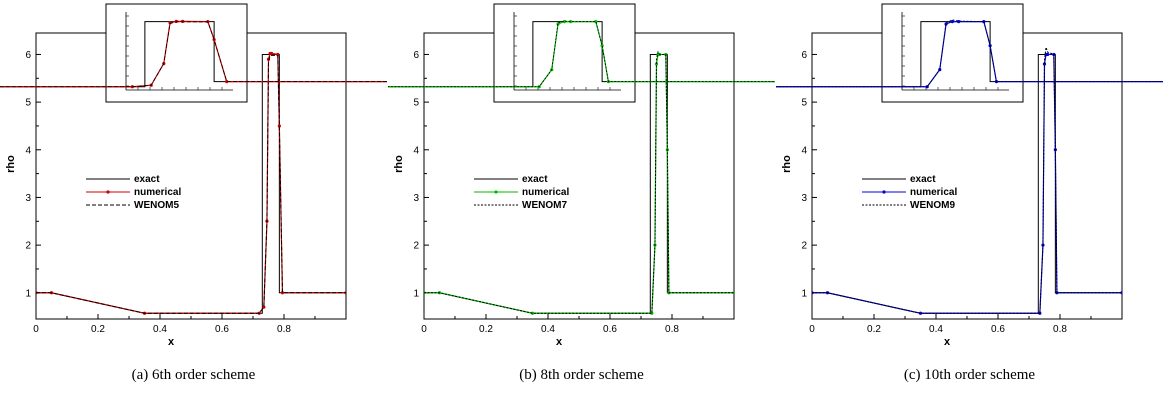  I want to click on caption-b: (b) 8th order scheme, so click(581, 375).